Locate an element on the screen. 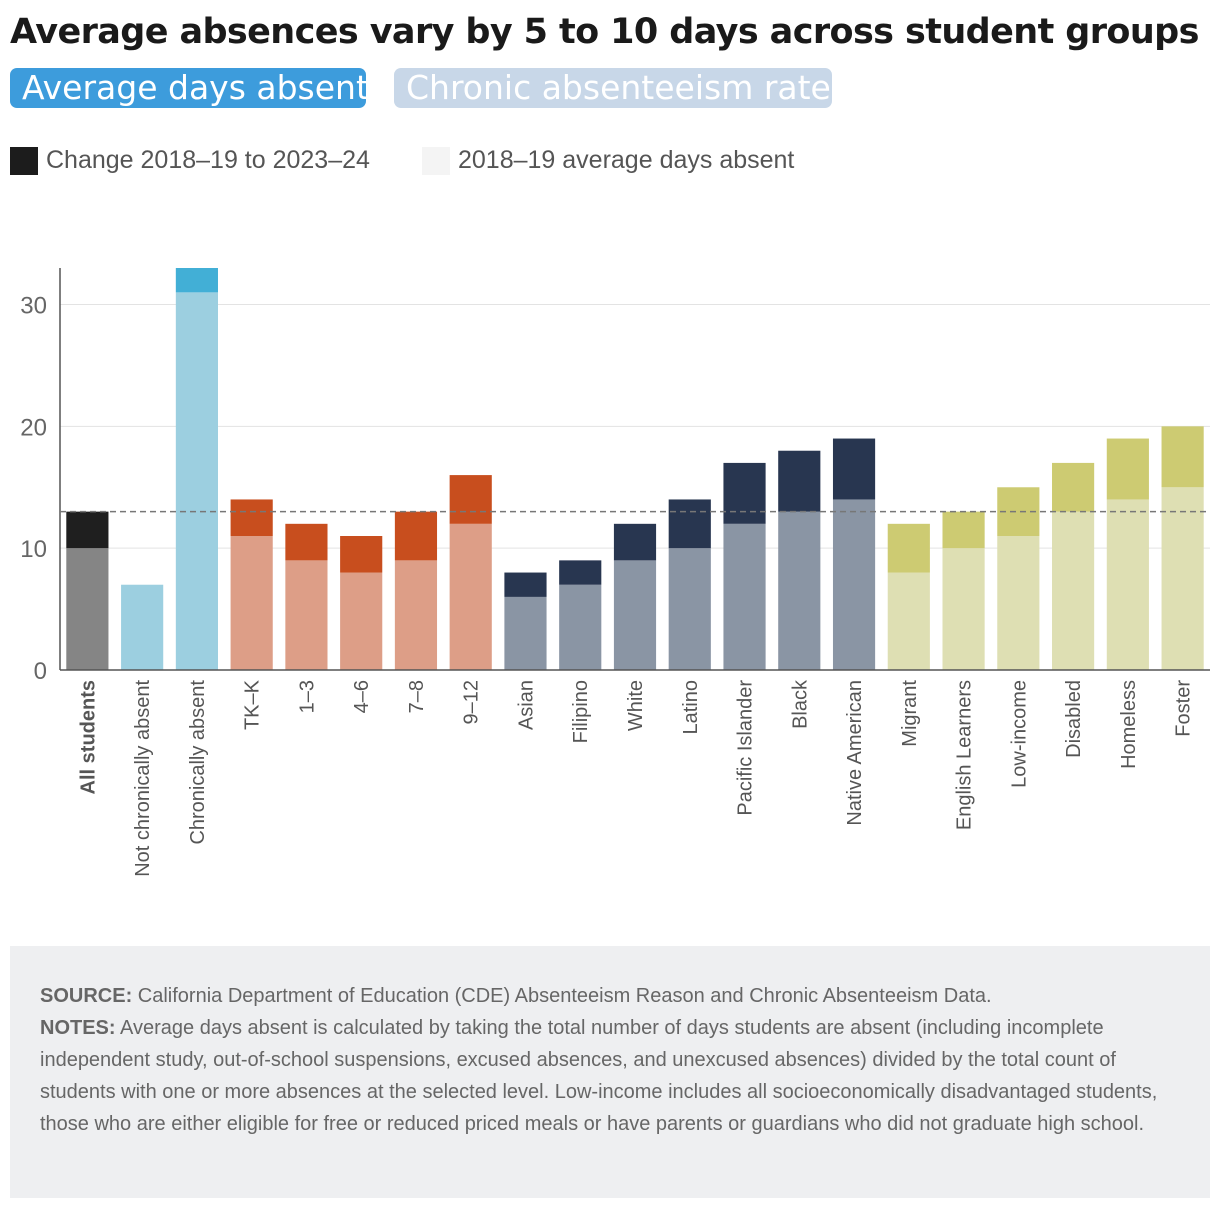  y-tick-label: 20 is located at coordinates (33, 427).